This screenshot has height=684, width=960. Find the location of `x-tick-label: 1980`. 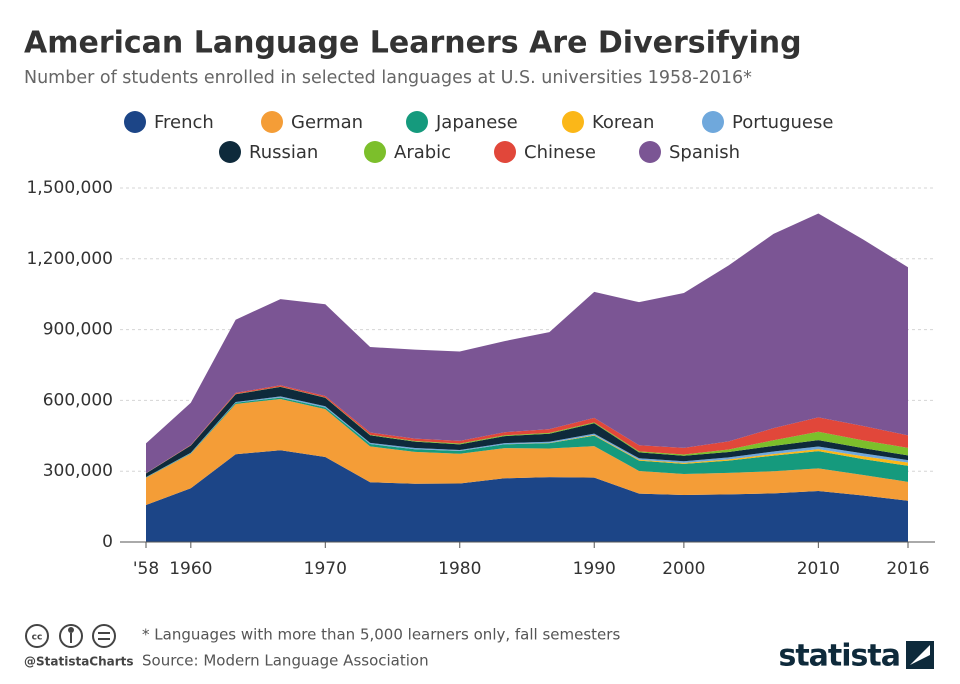

x-tick-label: 1980 is located at coordinates (459, 569).